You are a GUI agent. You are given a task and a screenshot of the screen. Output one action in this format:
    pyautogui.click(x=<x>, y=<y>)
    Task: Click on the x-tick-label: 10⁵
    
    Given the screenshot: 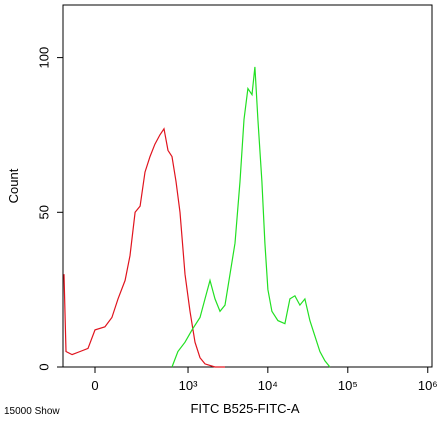 What is the action you would take?
    pyautogui.click(x=348, y=385)
    